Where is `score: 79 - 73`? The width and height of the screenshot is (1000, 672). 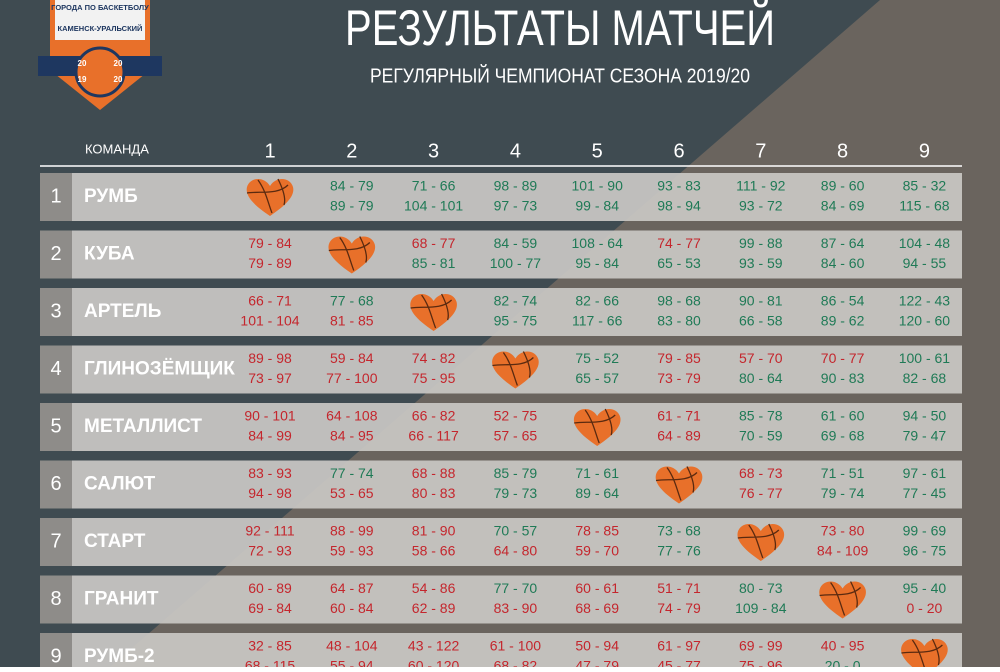
score: 79 - 73 is located at coordinates (516, 493).